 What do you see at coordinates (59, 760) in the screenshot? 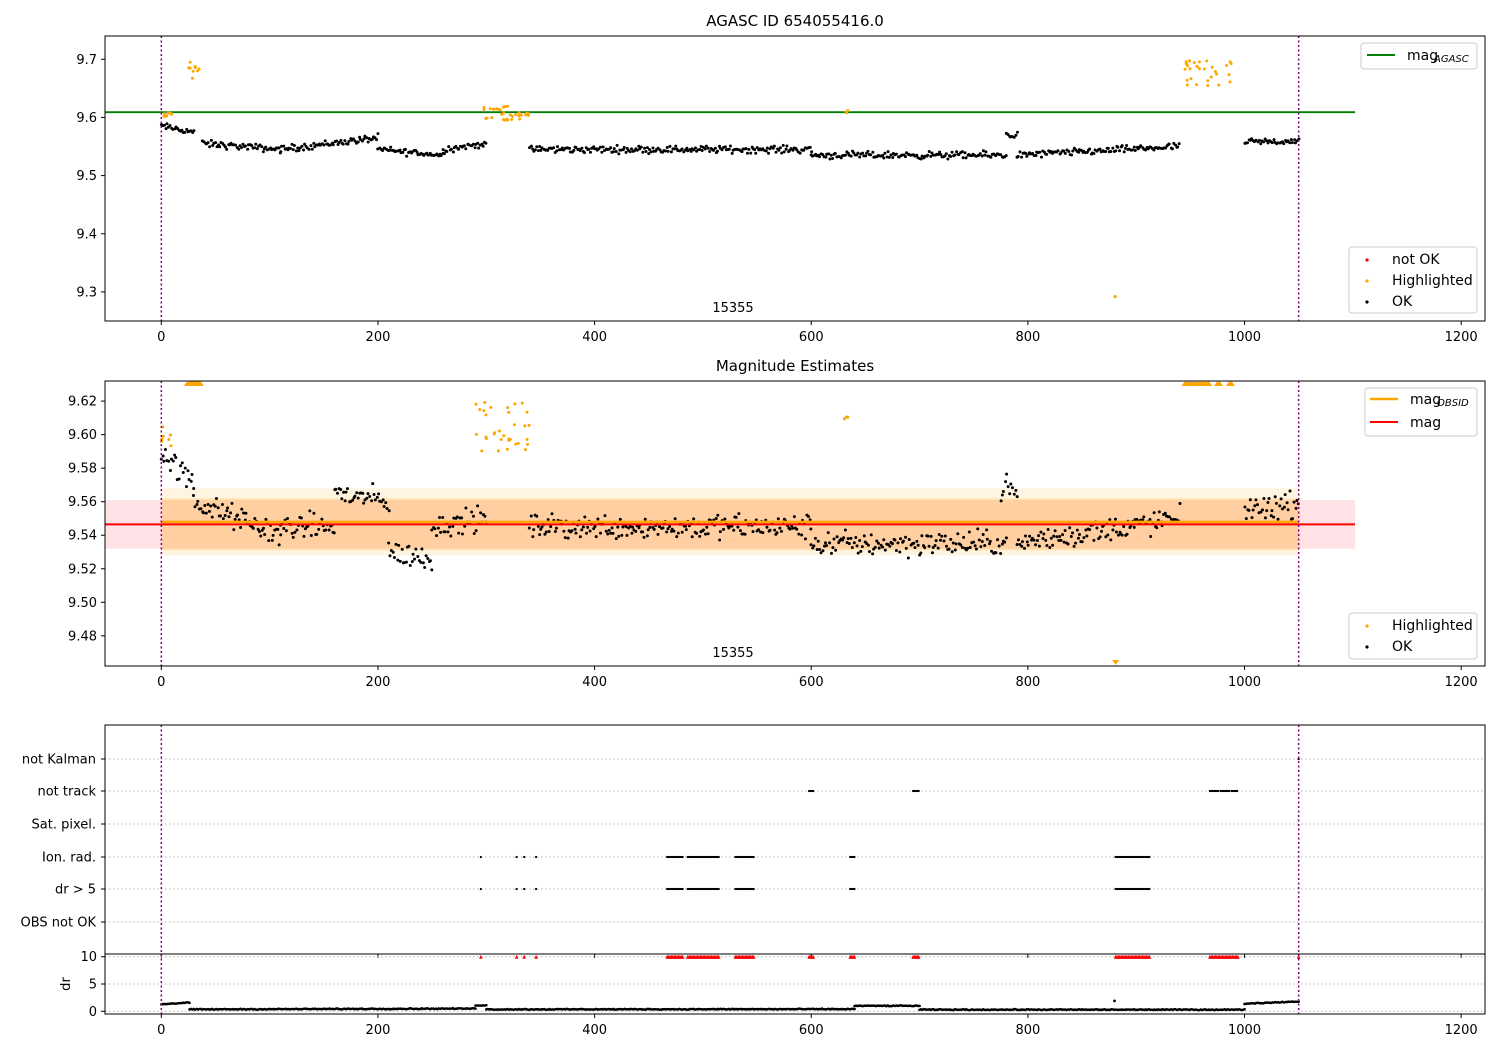
I see `flag-row-label: not Kalman` at bounding box center [59, 760].